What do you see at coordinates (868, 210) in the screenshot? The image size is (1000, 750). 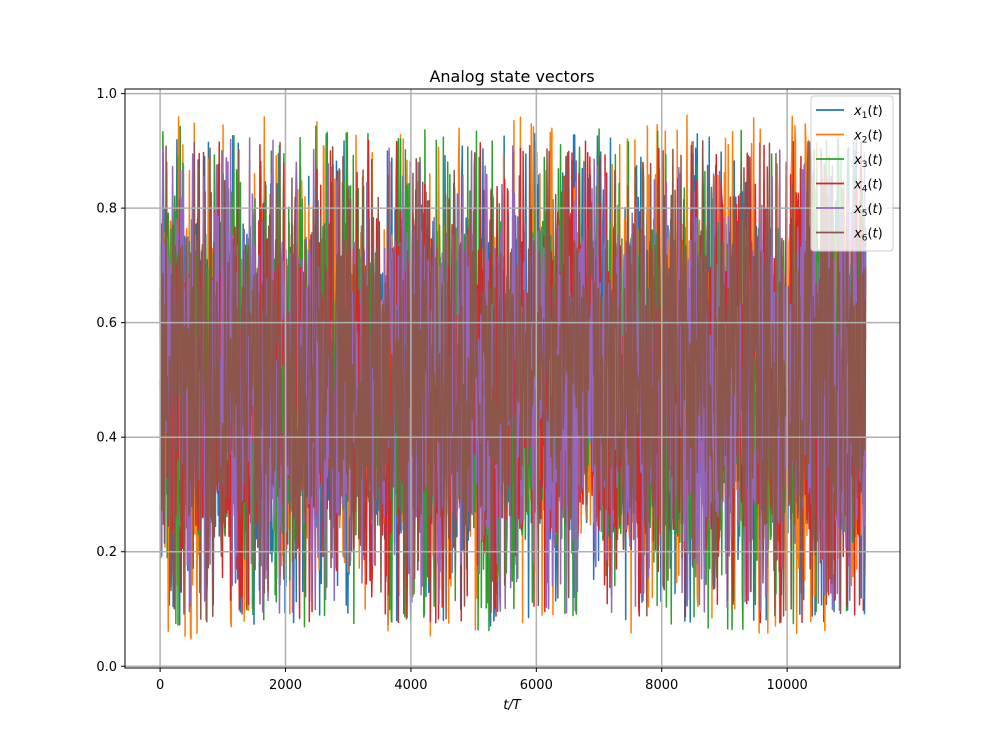 I see `legend-label-x5: x5(t)` at bounding box center [868, 210].